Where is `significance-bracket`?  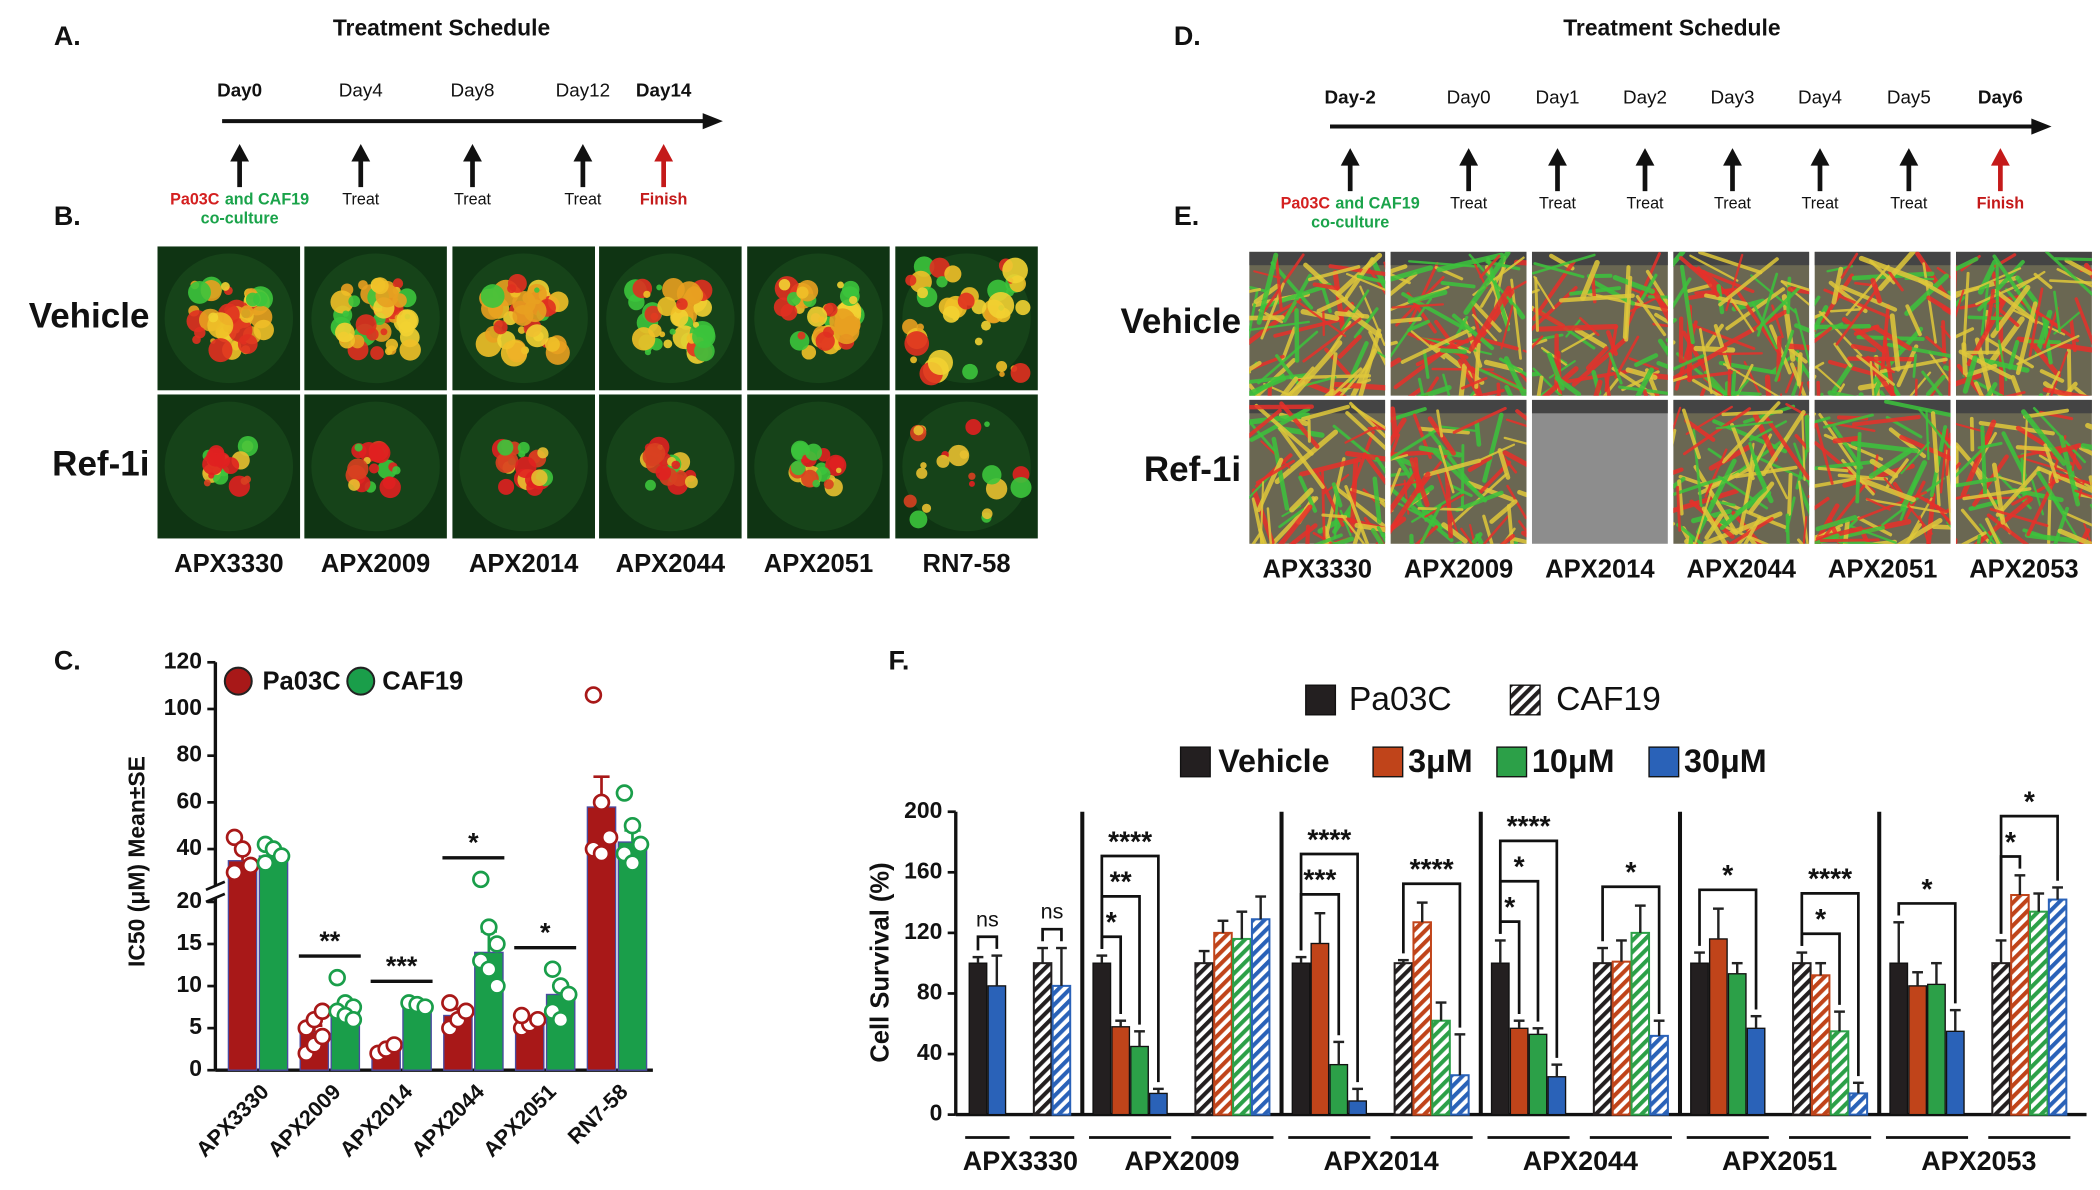
significance-bracket is located at coordinates (1631, 949).